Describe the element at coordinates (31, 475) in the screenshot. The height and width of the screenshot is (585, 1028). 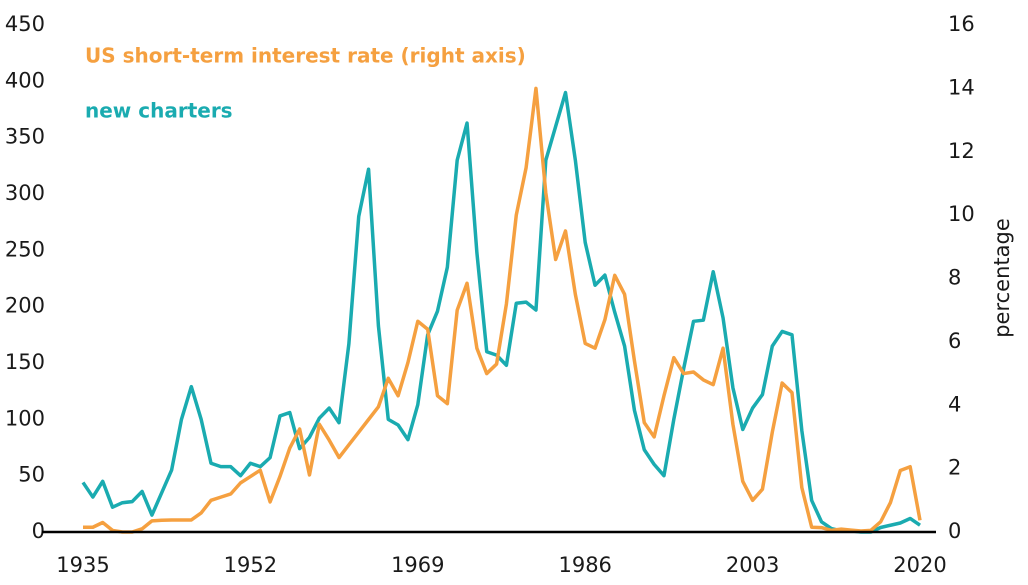
I see `y-tick-label: 50` at that location.